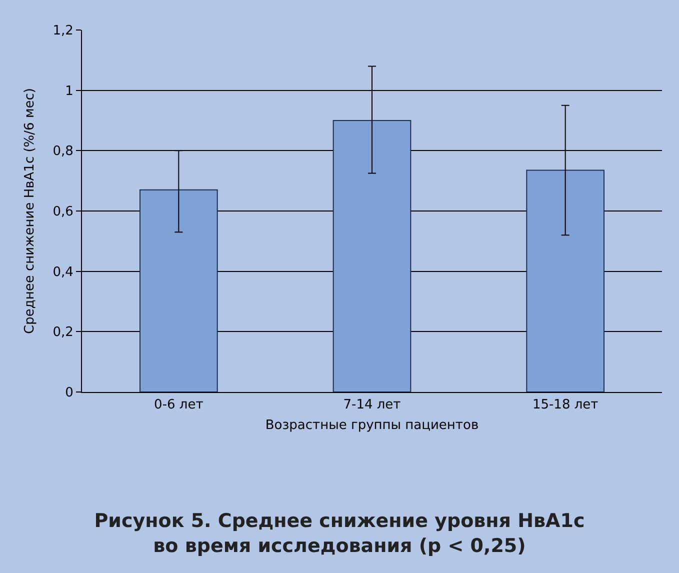 This screenshot has width=679, height=573. I want to click on y-tick-label: 0,8, so click(63, 152).